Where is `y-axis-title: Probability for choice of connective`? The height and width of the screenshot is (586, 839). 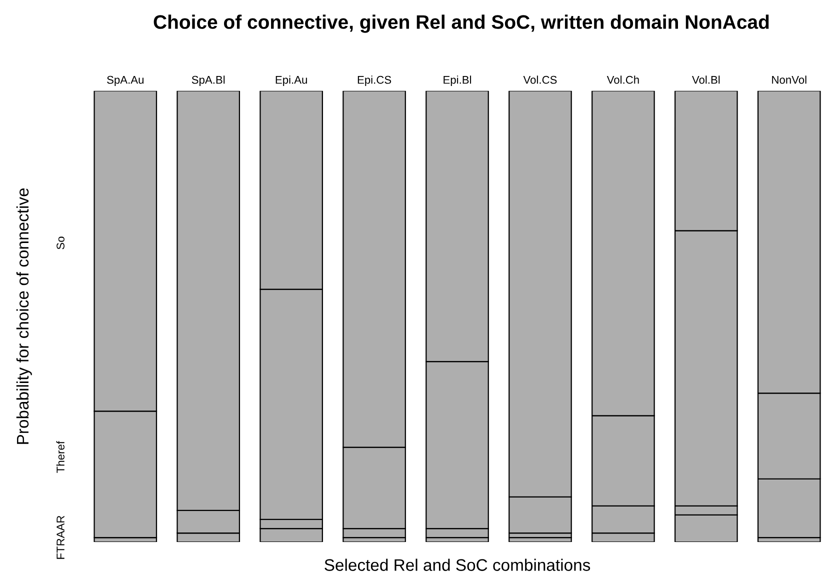
y-axis-title: Probability for choice of connective is located at coordinates (24, 316).